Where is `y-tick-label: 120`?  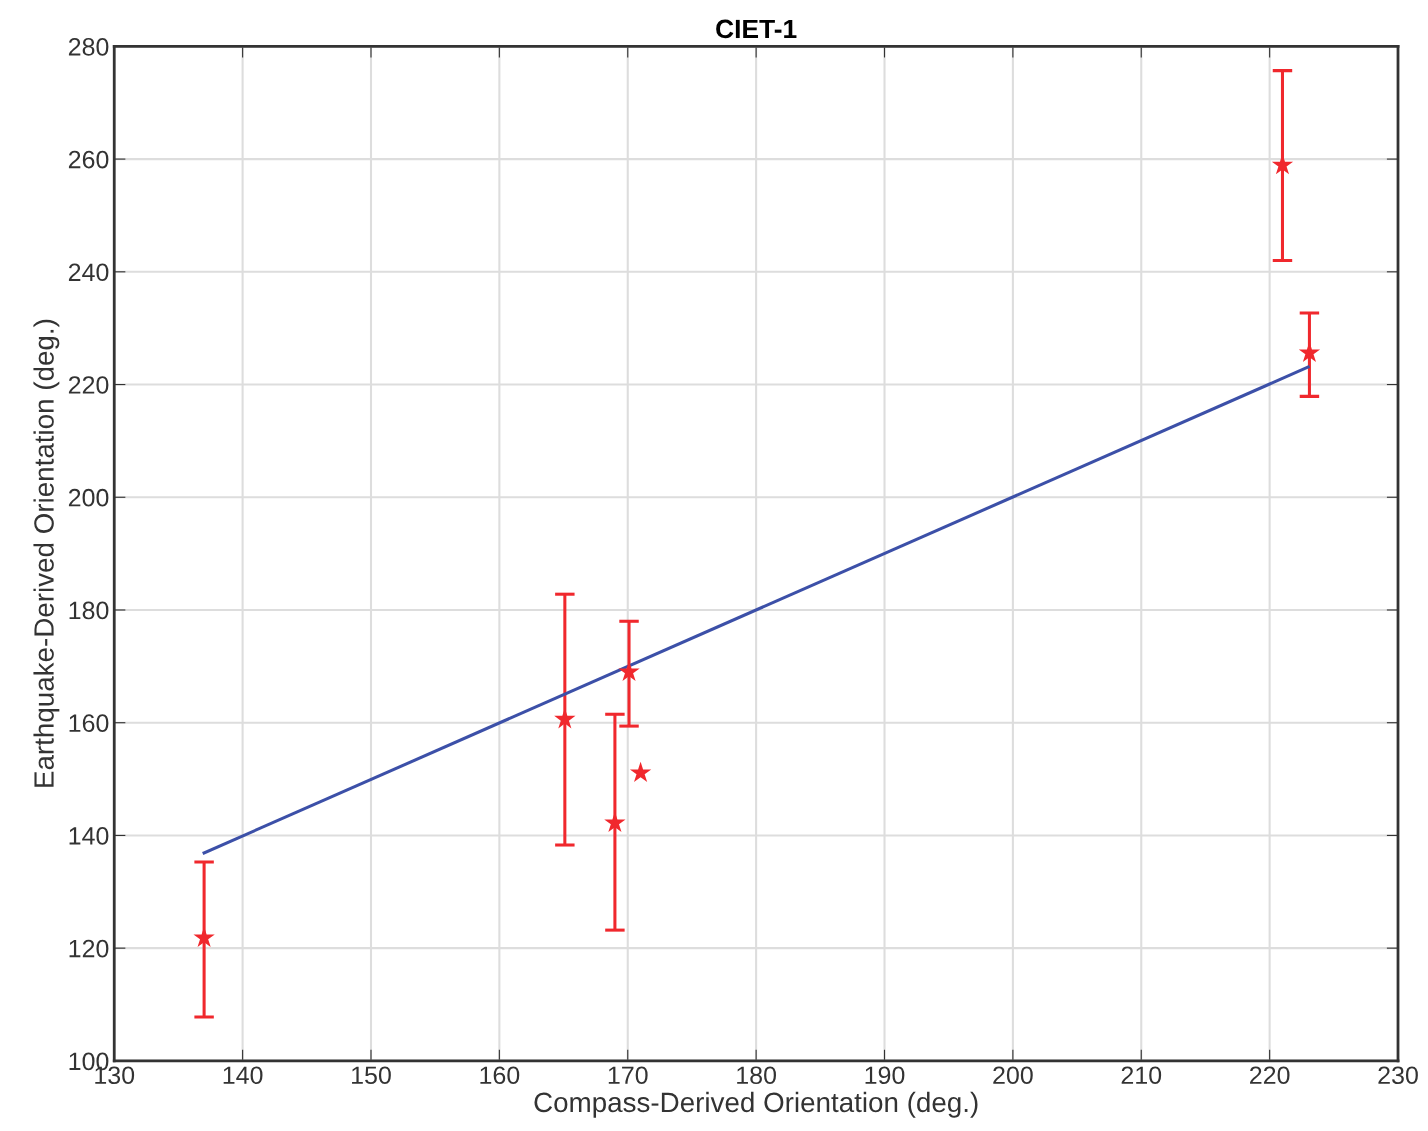
y-tick-label: 120 is located at coordinates (89, 948).